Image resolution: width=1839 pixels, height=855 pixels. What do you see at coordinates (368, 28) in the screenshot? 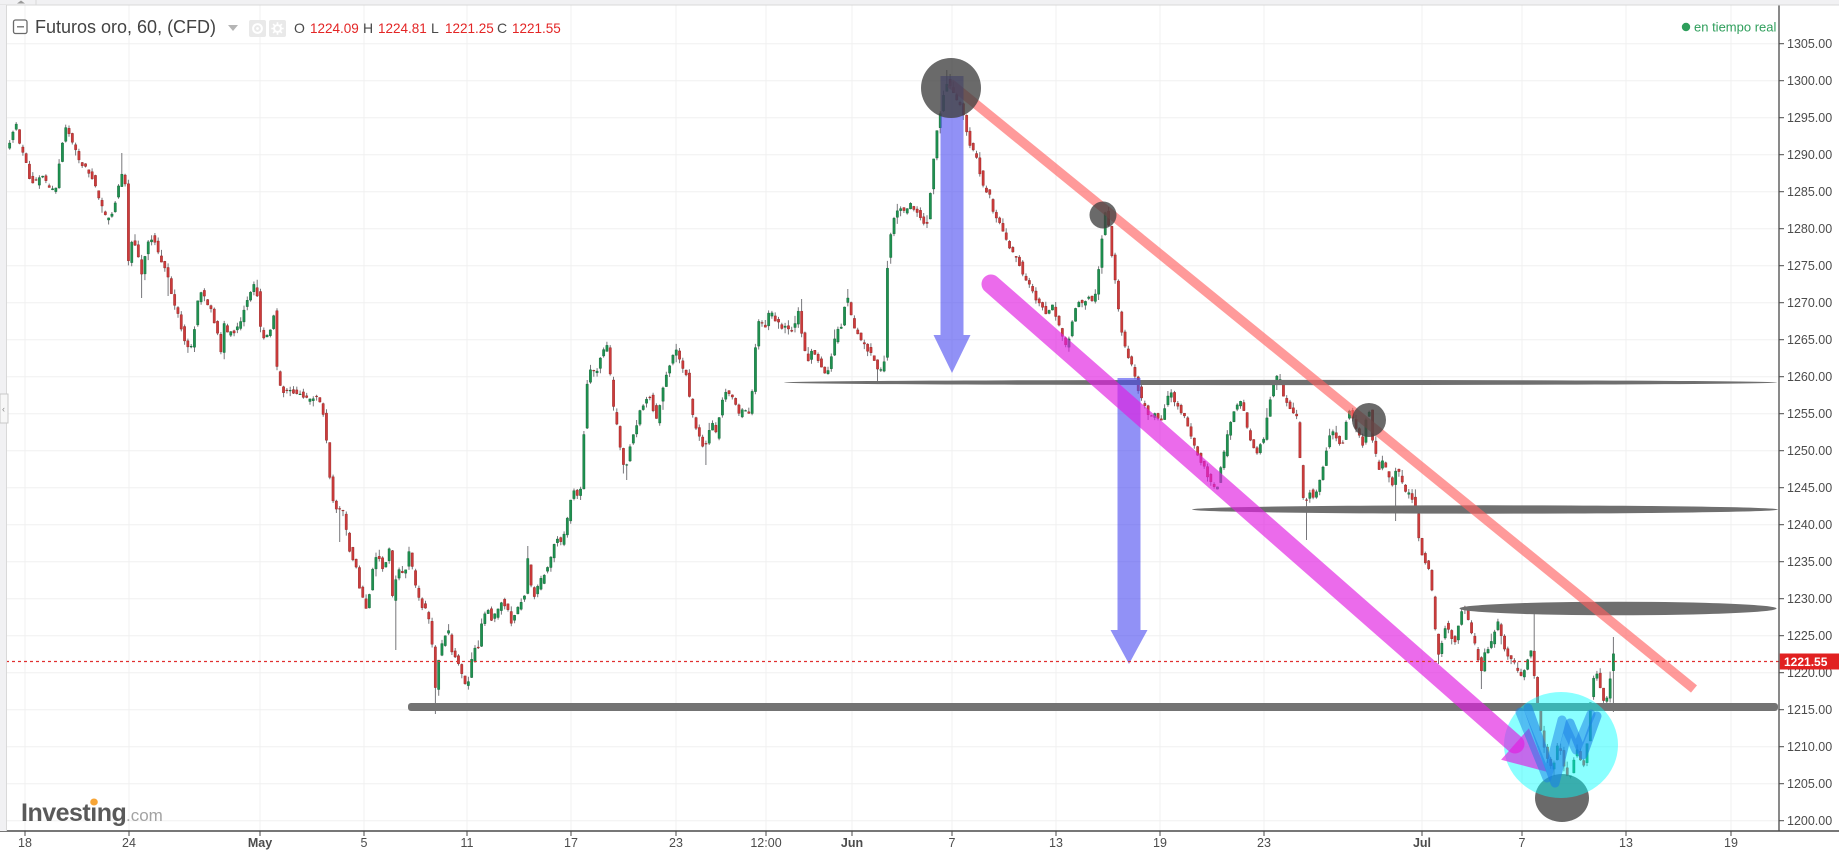
I see `svg-text: H` at bounding box center [368, 28].